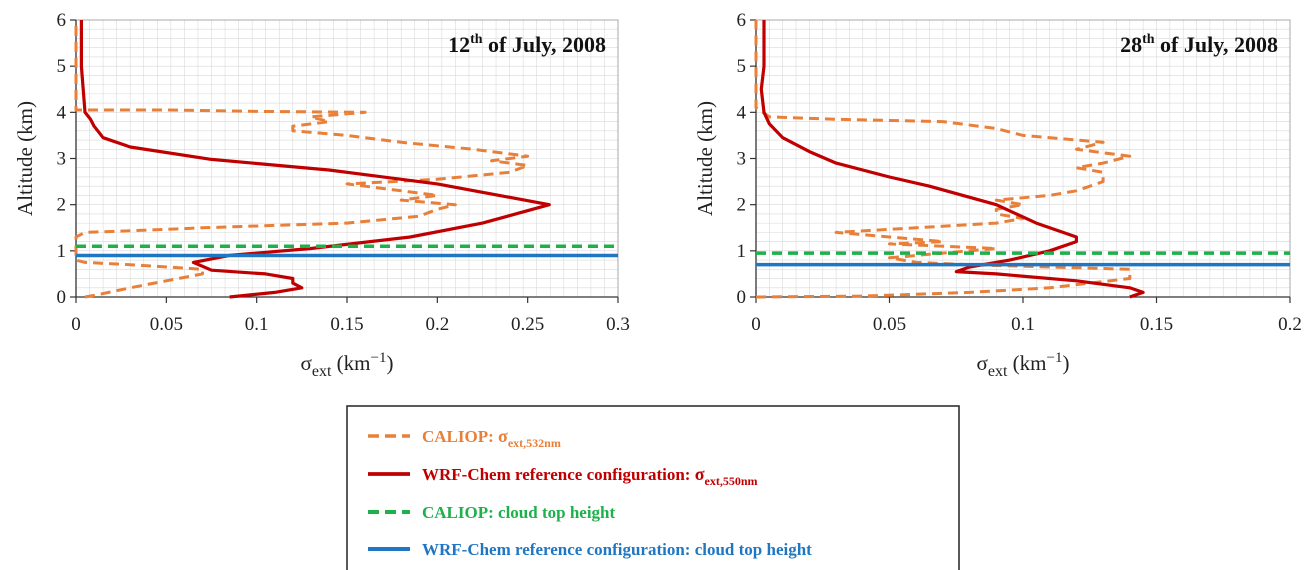 The image size is (1306, 570). What do you see at coordinates (618, 324) in the screenshot?
I see `x-tick-label: 0.3` at bounding box center [618, 324].